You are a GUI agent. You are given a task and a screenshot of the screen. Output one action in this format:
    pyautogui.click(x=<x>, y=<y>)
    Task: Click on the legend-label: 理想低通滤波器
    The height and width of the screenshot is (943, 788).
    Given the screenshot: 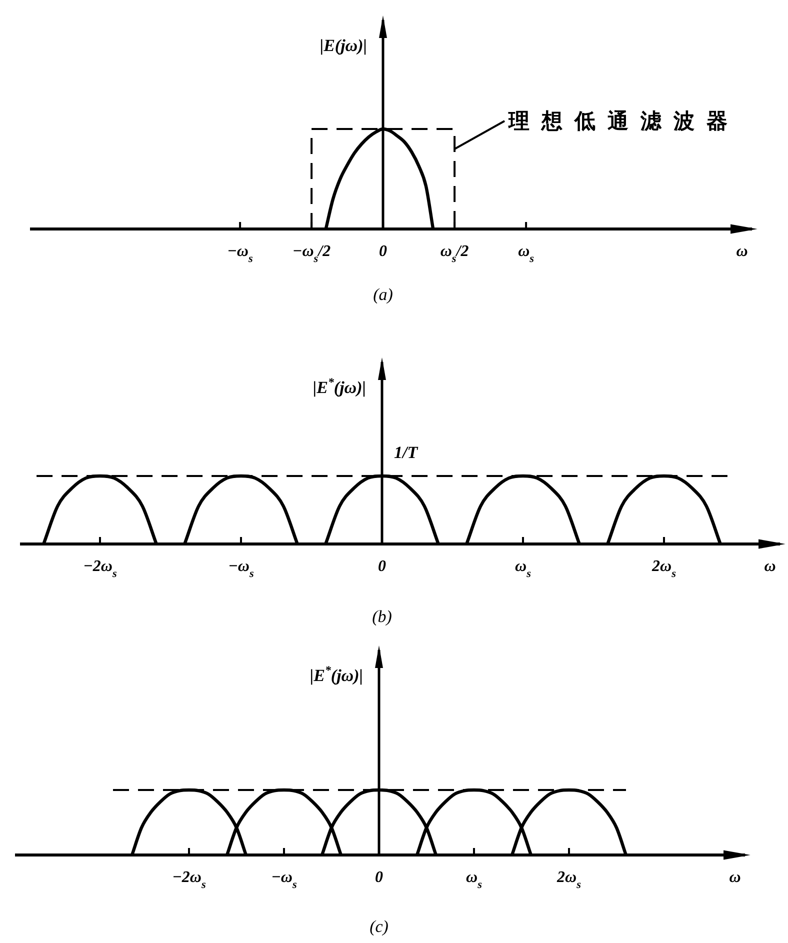 What is the action you would take?
    pyautogui.click(x=624, y=121)
    